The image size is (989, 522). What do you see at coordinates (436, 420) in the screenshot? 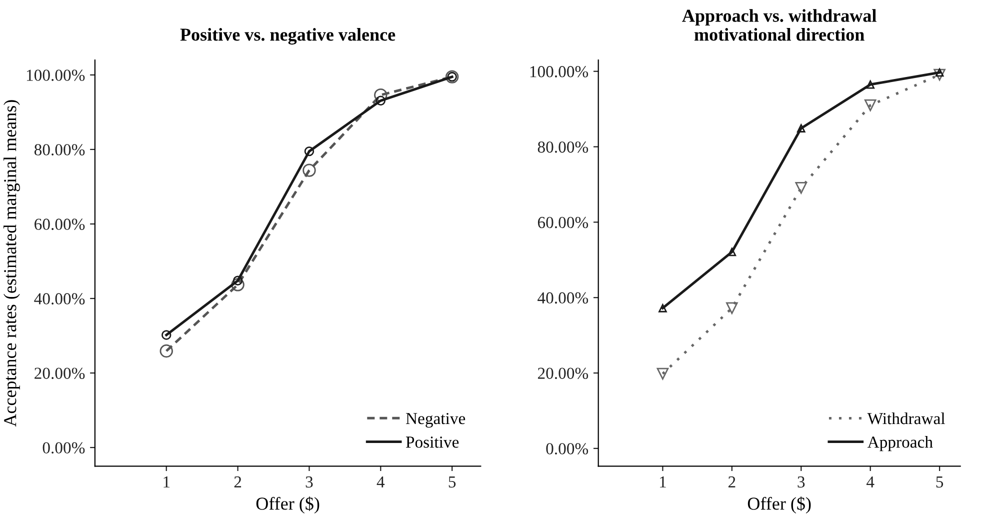
I see `legend-label: Negative` at bounding box center [436, 420].